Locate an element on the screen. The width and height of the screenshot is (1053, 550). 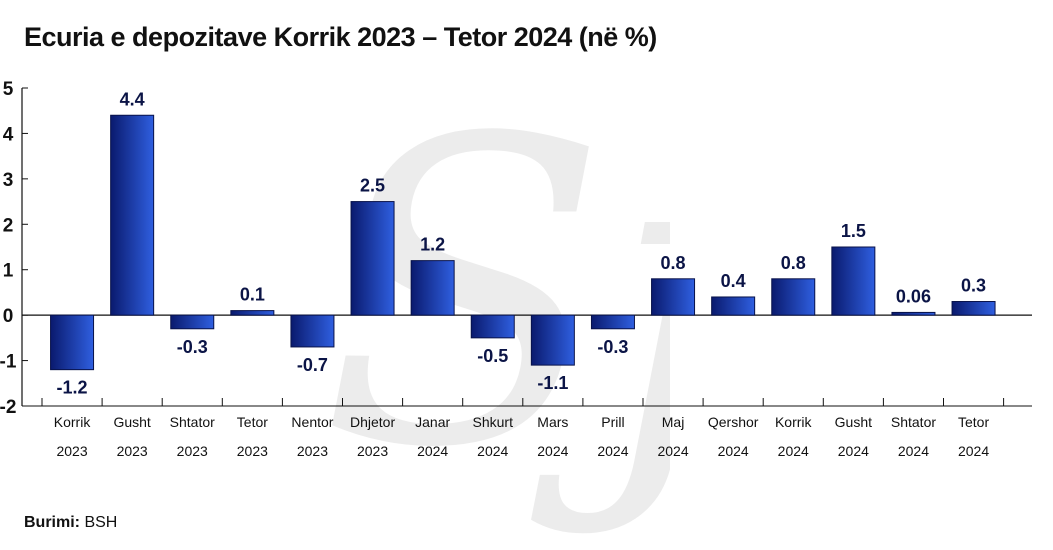
data-label: -1.2 is located at coordinates (72, 388).